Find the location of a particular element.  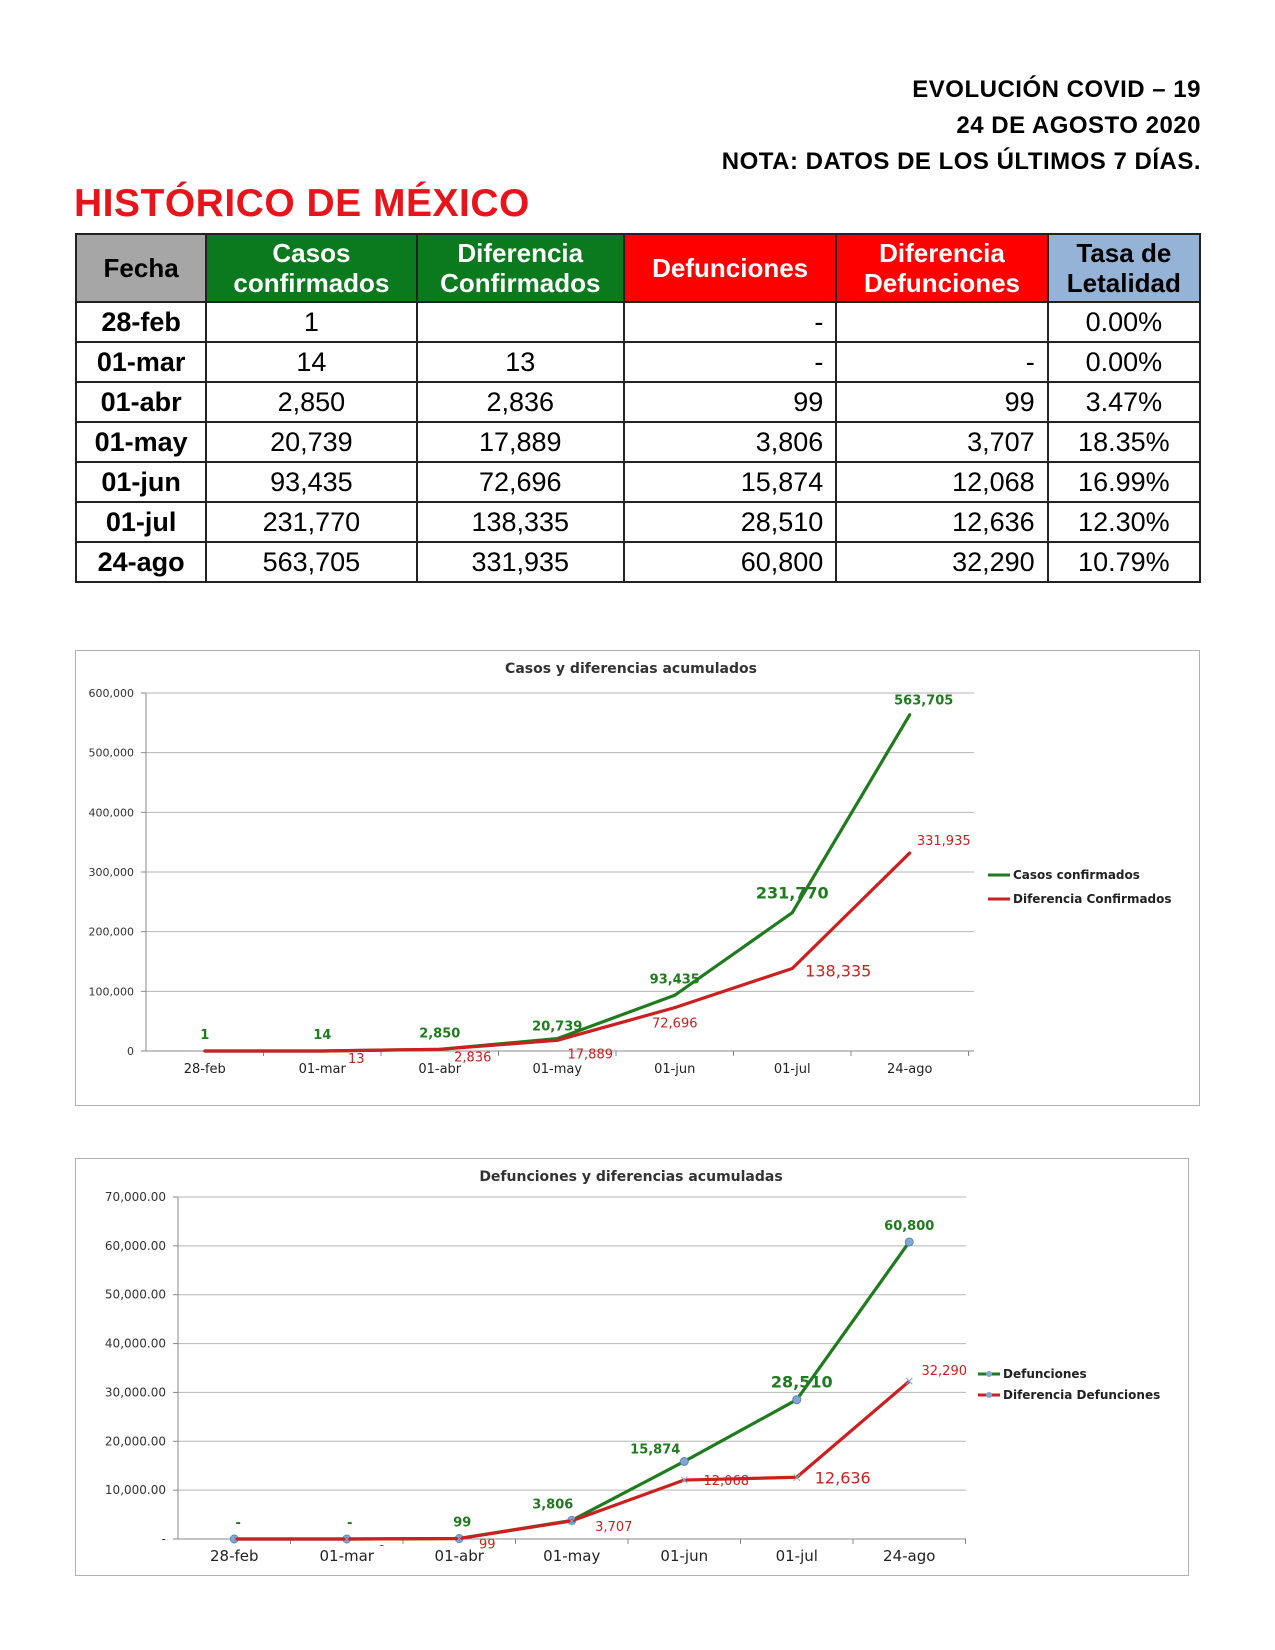

y-tick-label: 30,000.00 is located at coordinates (135, 1392).